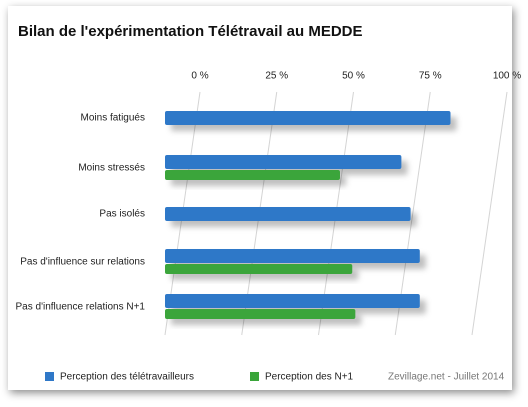 The image size is (528, 407). I want to click on y-tick-label: Pas isolés, so click(122, 214).